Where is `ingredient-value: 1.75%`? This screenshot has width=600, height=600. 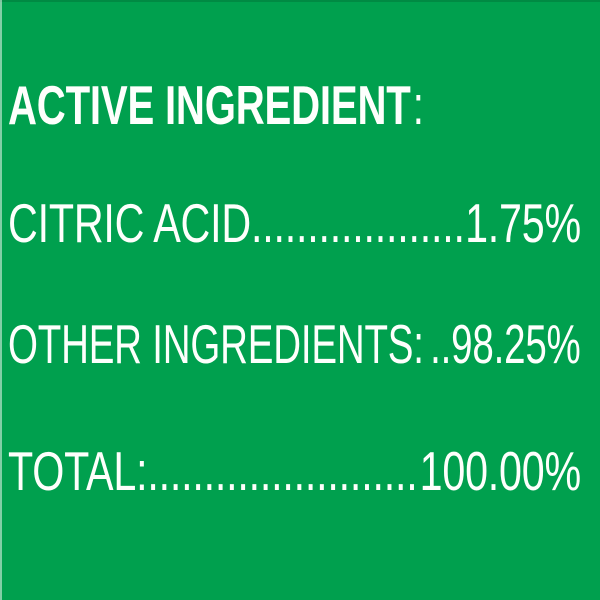 ingredient-value: 1.75% is located at coordinates (523, 223).